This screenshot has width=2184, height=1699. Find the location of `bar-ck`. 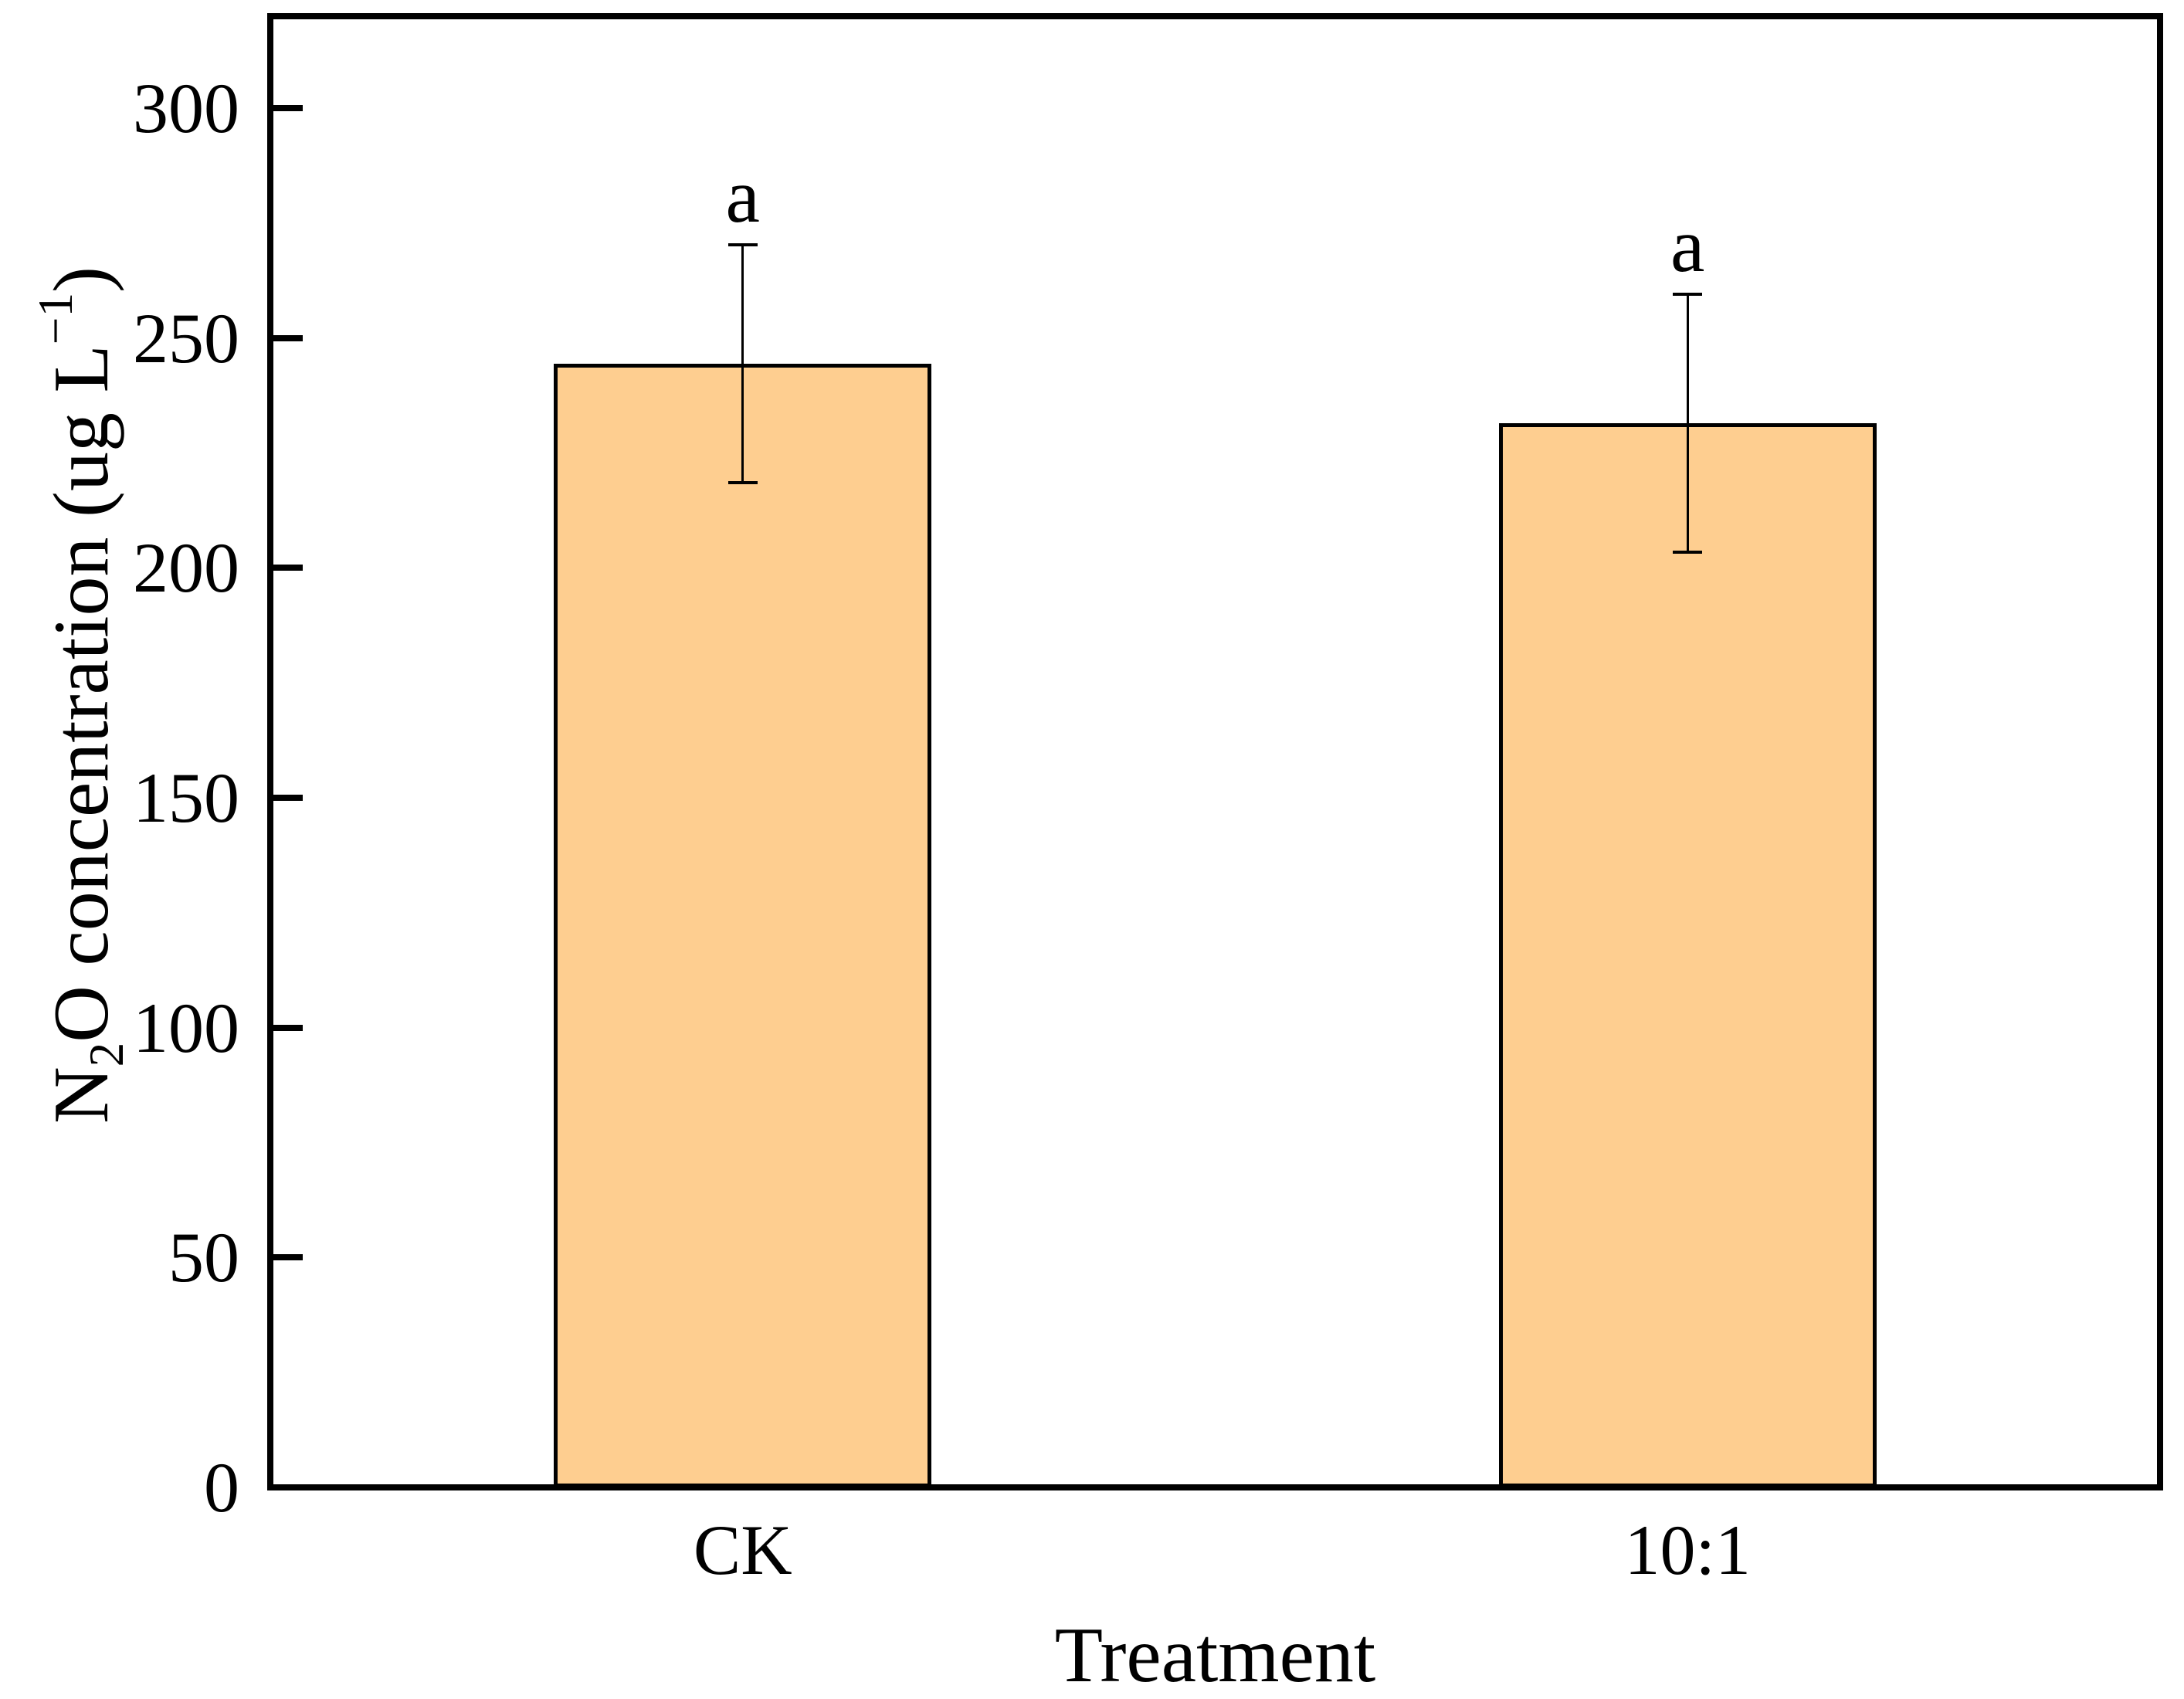

bar-ck is located at coordinates (743, 925).